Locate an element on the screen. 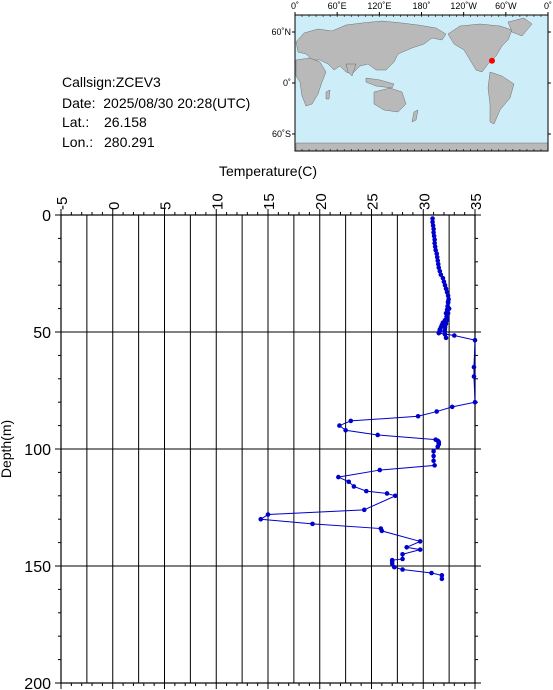 The width and height of the screenshot is (553, 690). map-lon-tick-label: 180˚ is located at coordinates (421, 6).